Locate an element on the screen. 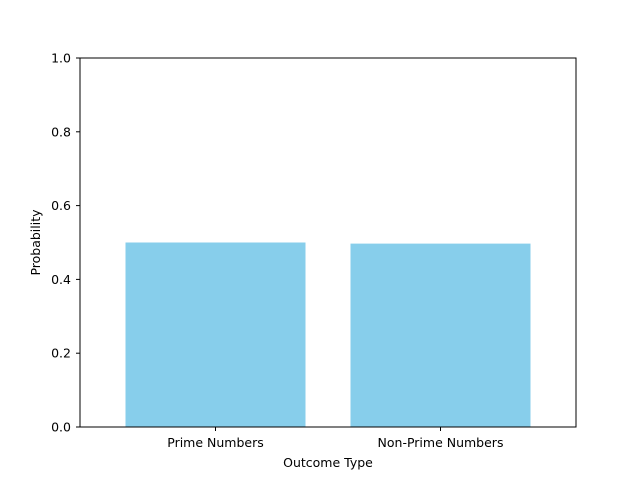  y-tick-label: 0.2 is located at coordinates (61, 353).